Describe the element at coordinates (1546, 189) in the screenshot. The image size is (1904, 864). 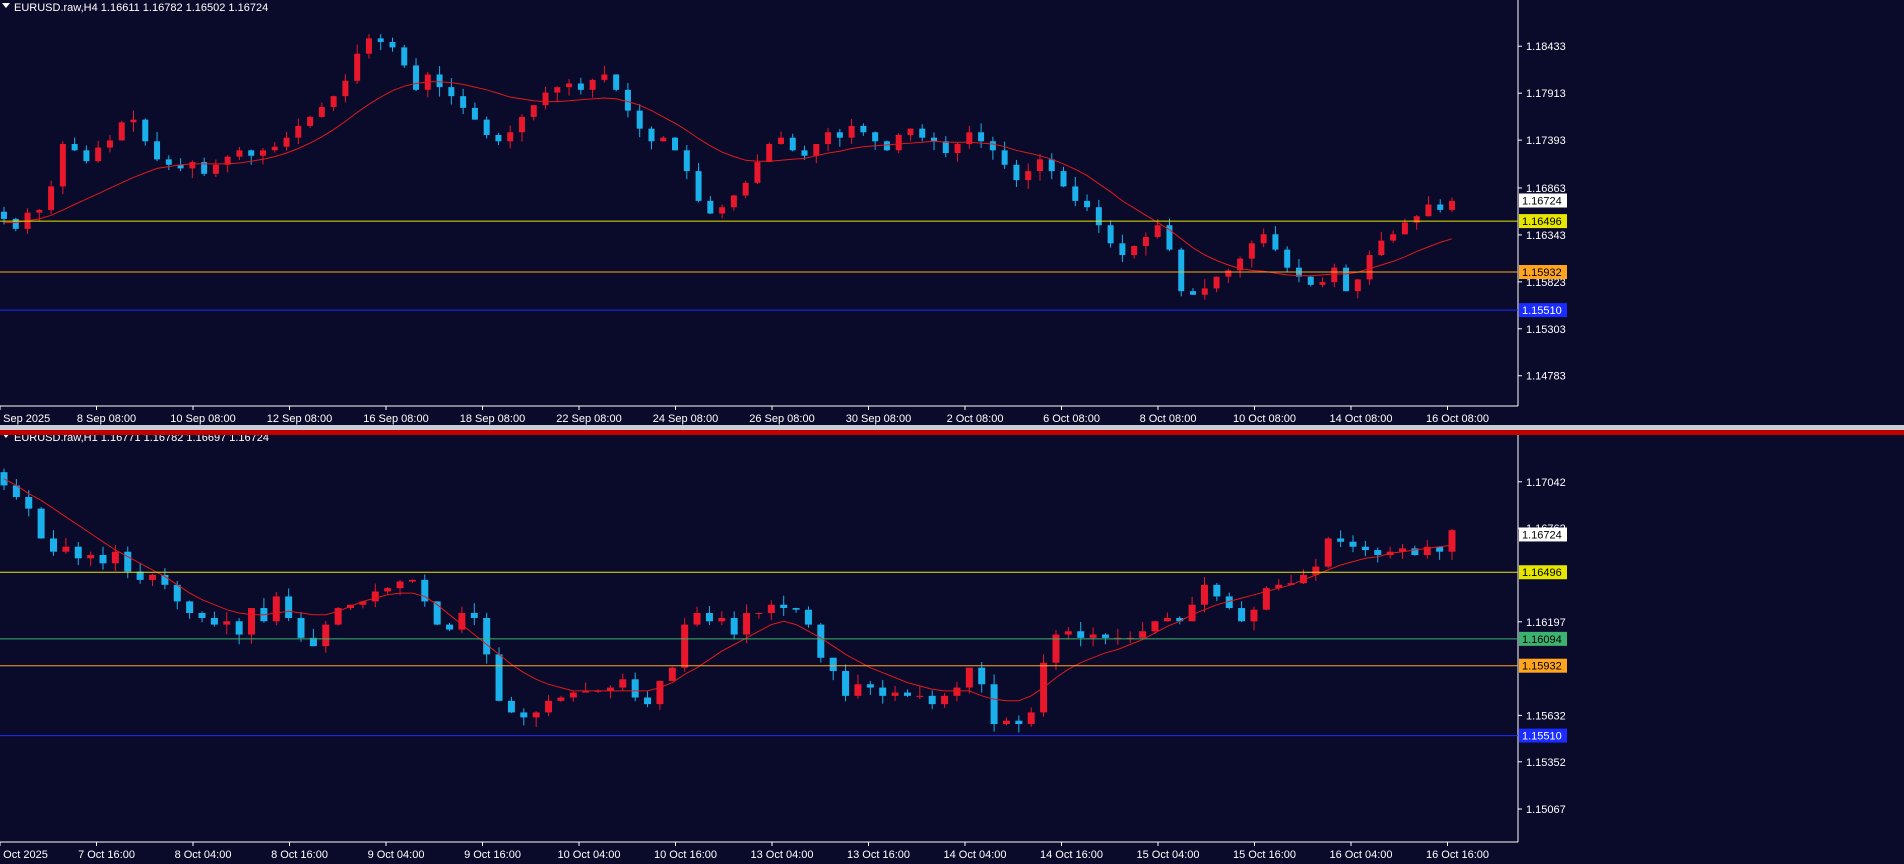
I see `y-tick-label: 1.16863` at that location.